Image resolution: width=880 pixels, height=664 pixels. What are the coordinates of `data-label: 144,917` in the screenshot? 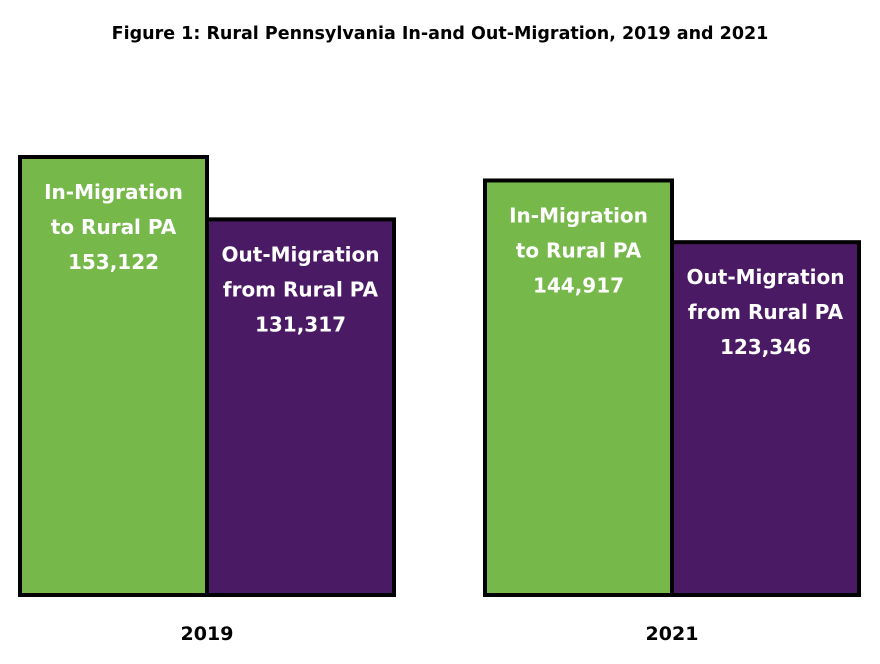 It's located at (578, 285).